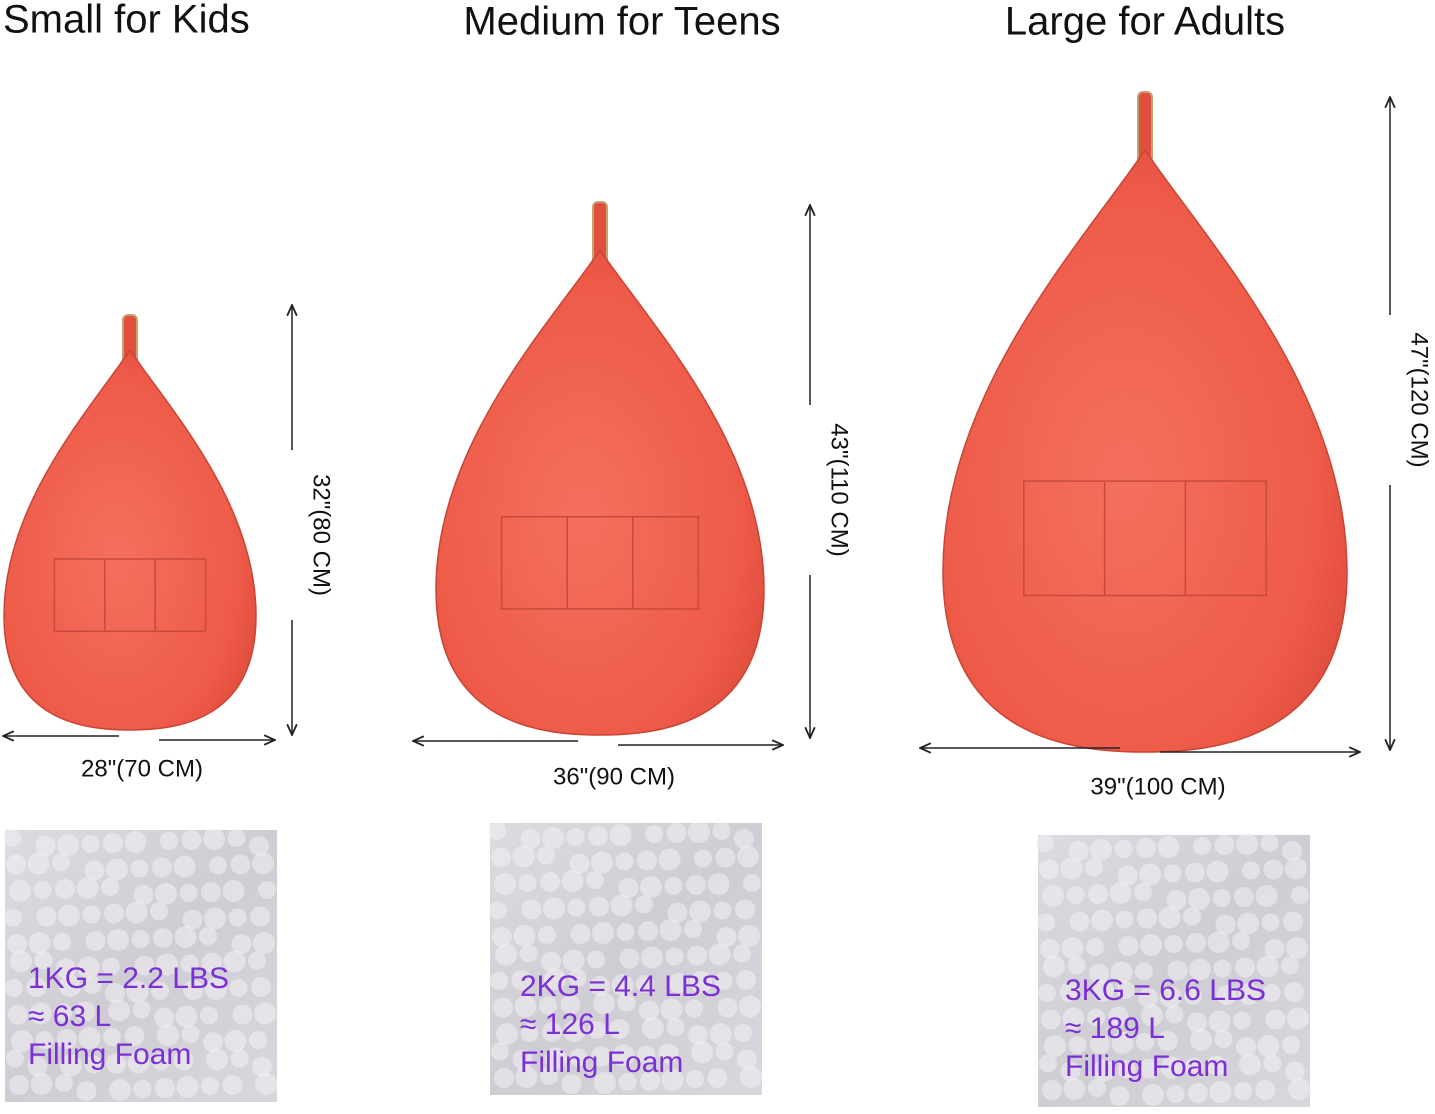 Image resolution: width=1435 pixels, height=1114 pixels. Describe the element at coordinates (839, 489) in the screenshot. I see `height-label: 43"(110 CM)` at that location.